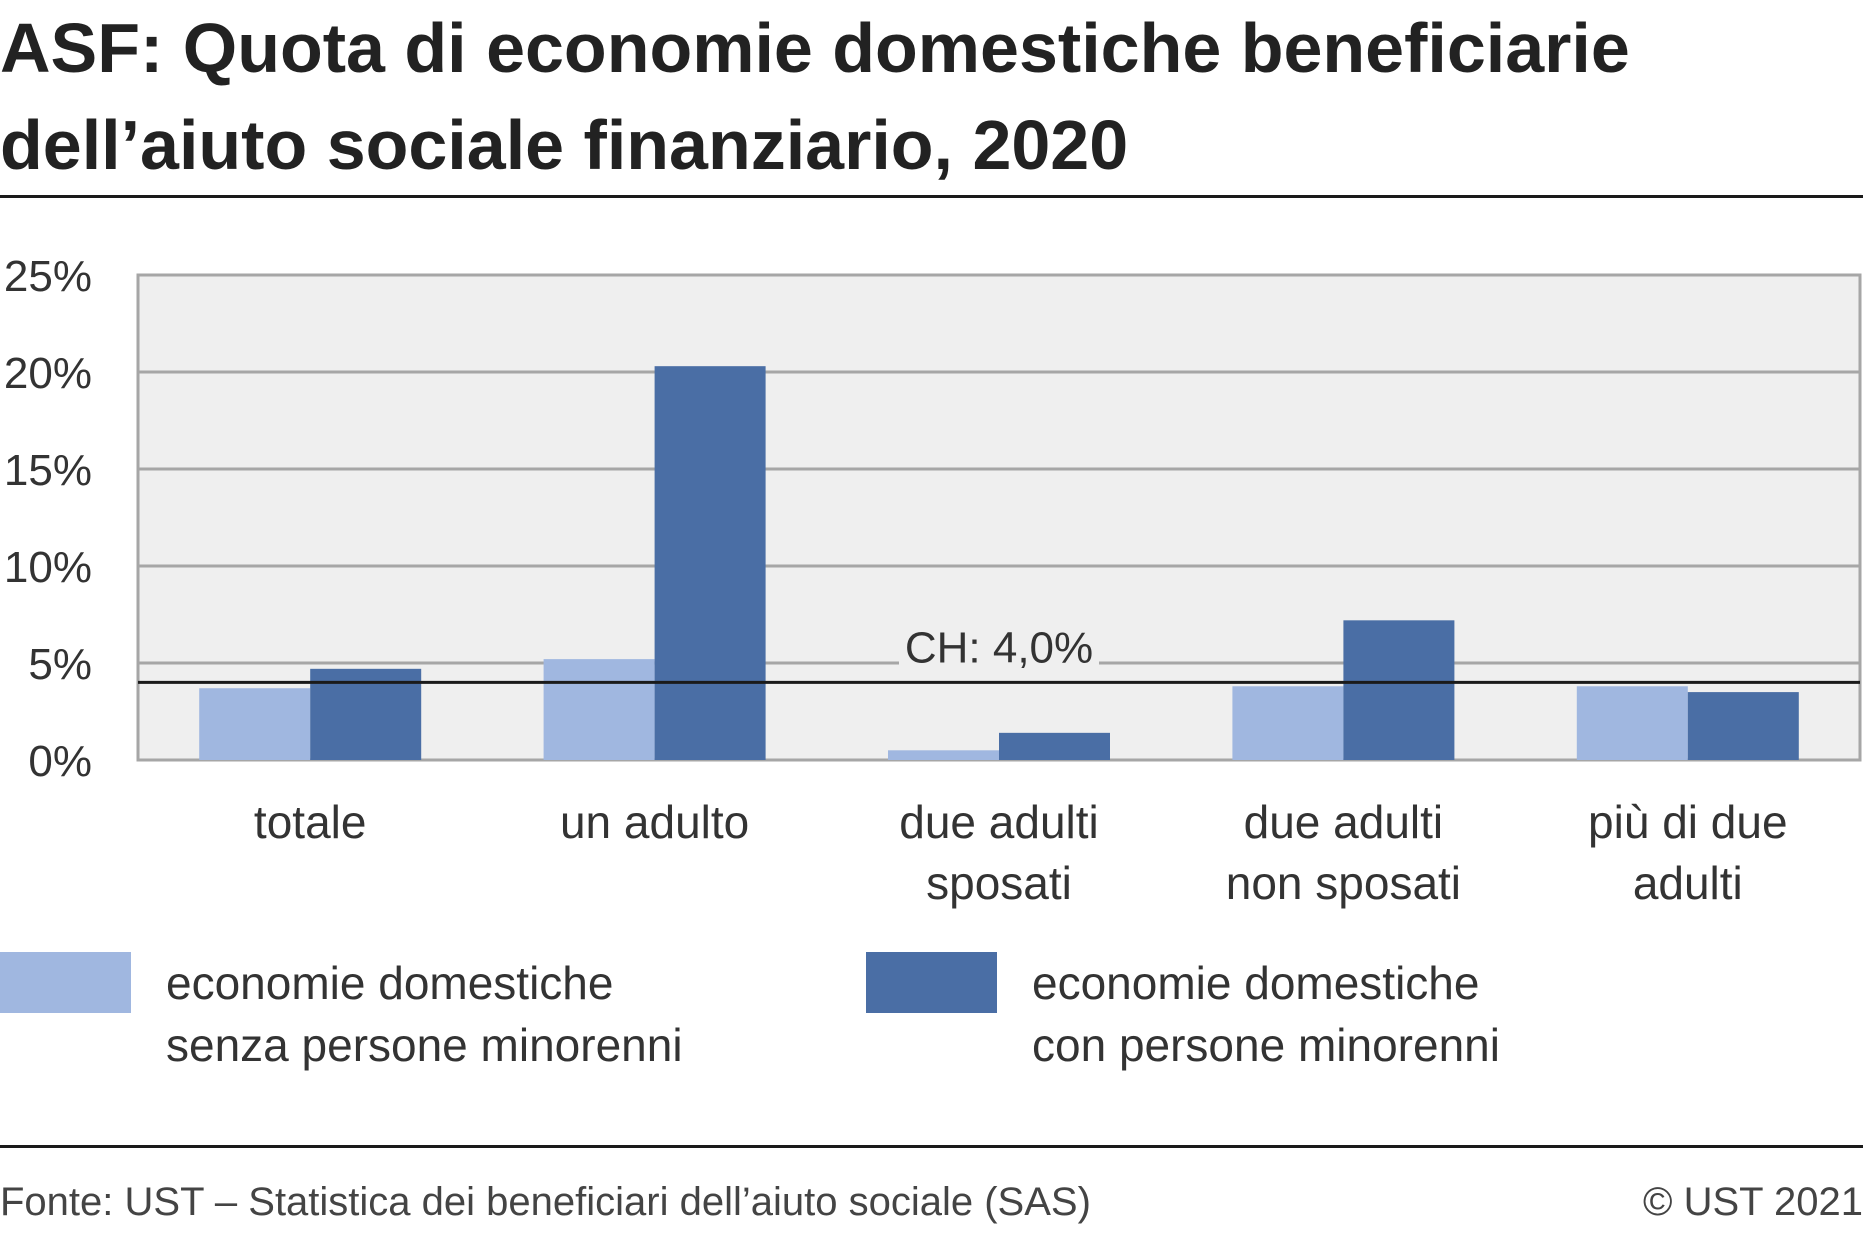 Image resolution: width=1863 pixels, height=1236 pixels. Describe the element at coordinates (1688, 852) in the screenshot. I see `x-tick-label: più di due adulti` at that location.